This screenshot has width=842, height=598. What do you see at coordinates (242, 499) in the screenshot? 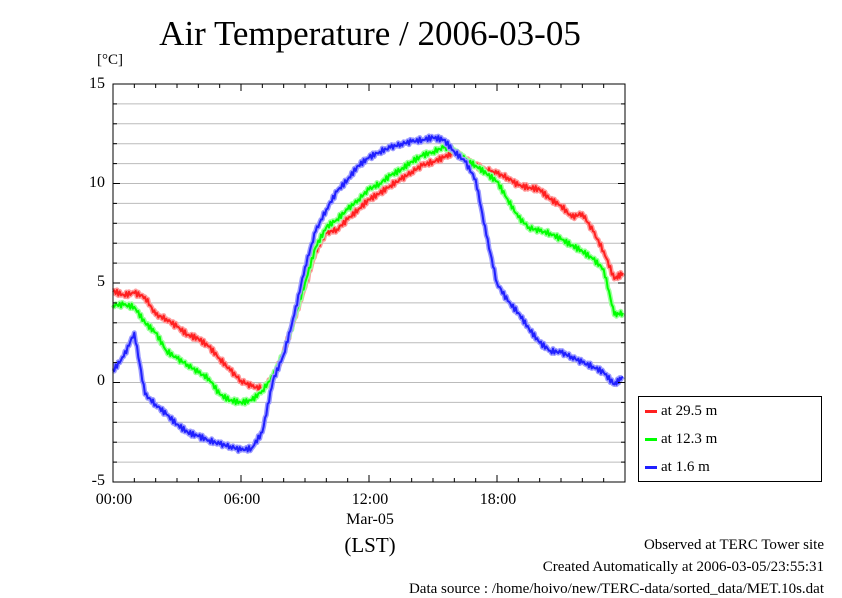
I see `x-tick-label: 06:00` at bounding box center [242, 499].